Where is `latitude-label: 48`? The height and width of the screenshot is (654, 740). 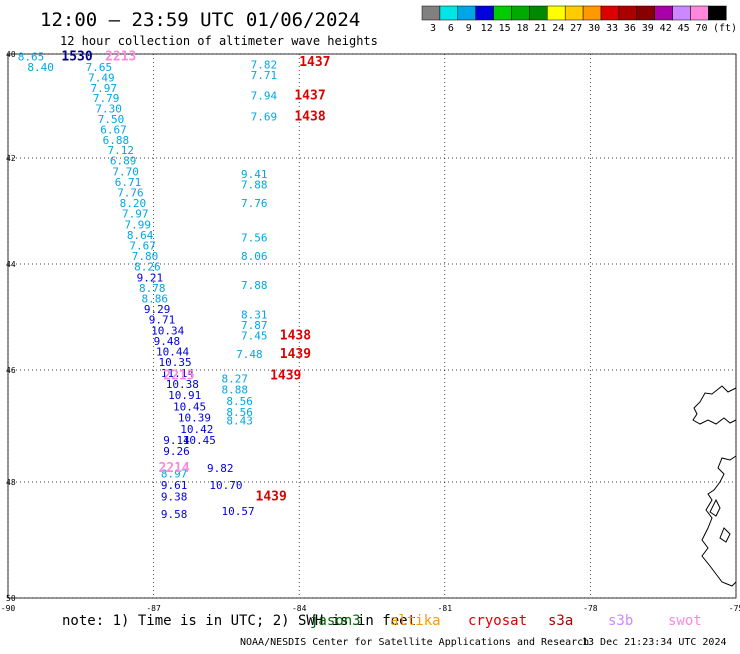
latitude-label: 48 is located at coordinates (11, 482).